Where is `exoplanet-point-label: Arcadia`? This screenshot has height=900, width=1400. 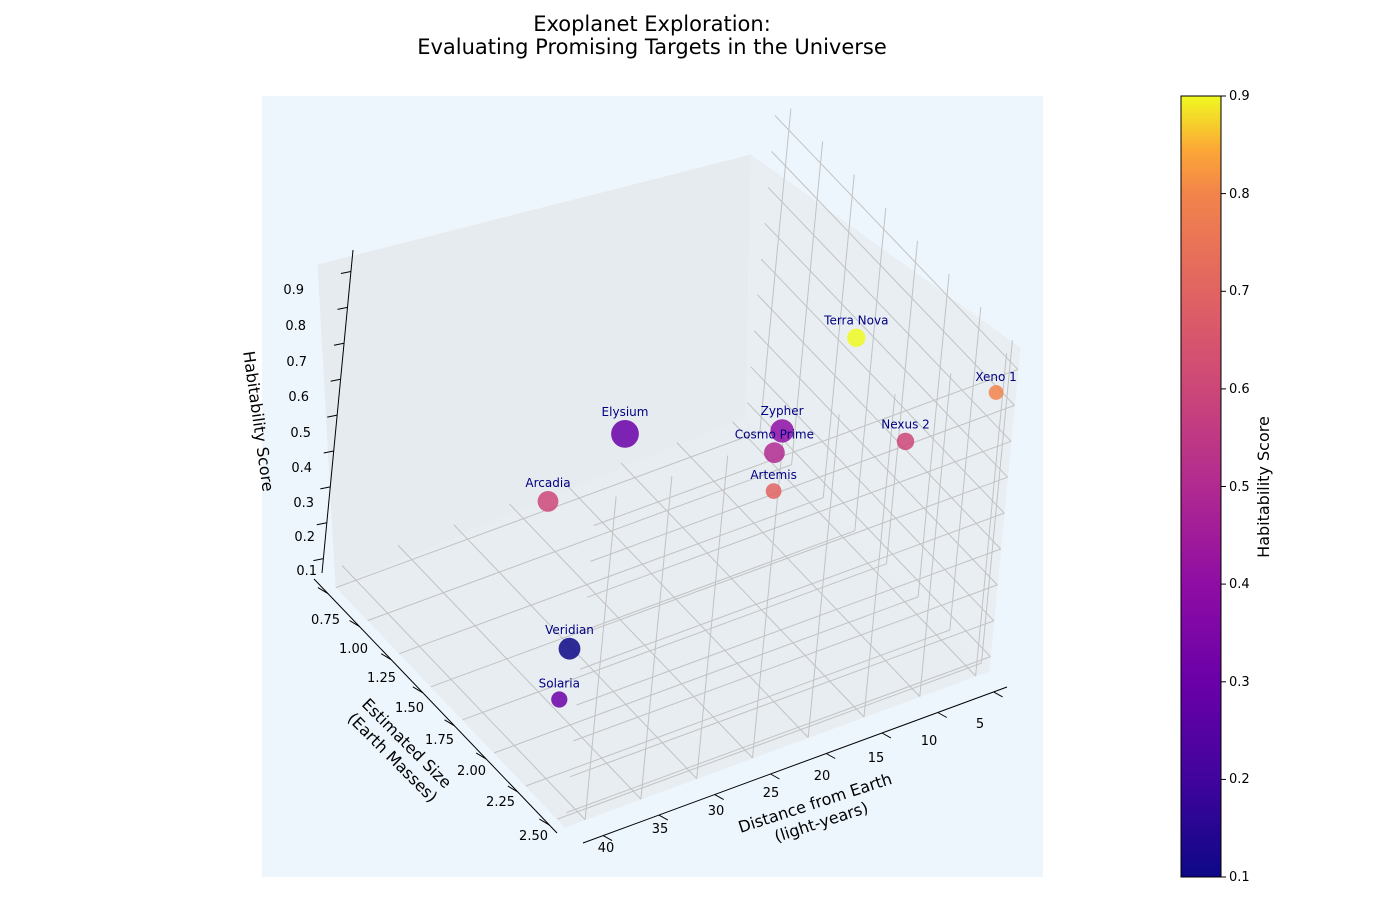
exoplanet-point-label: Arcadia is located at coordinates (547, 483).